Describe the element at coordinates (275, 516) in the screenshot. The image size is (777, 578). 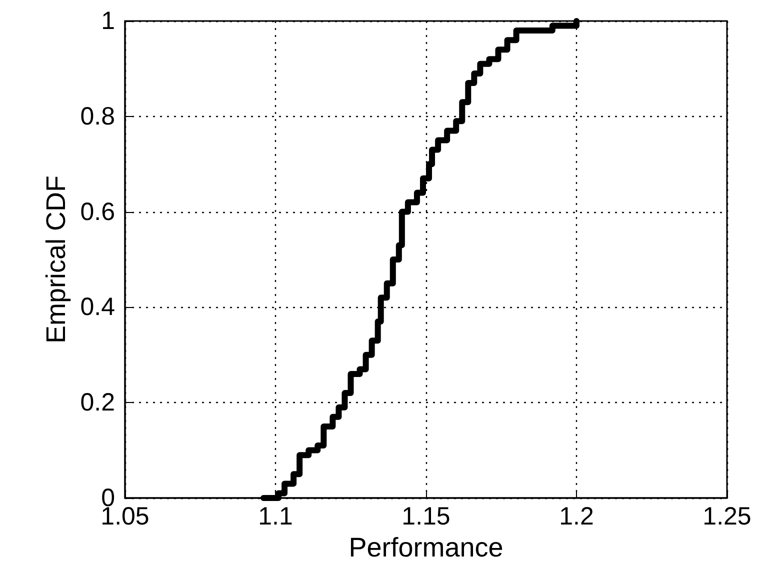
I see `x-tick-label: 1.1` at that location.